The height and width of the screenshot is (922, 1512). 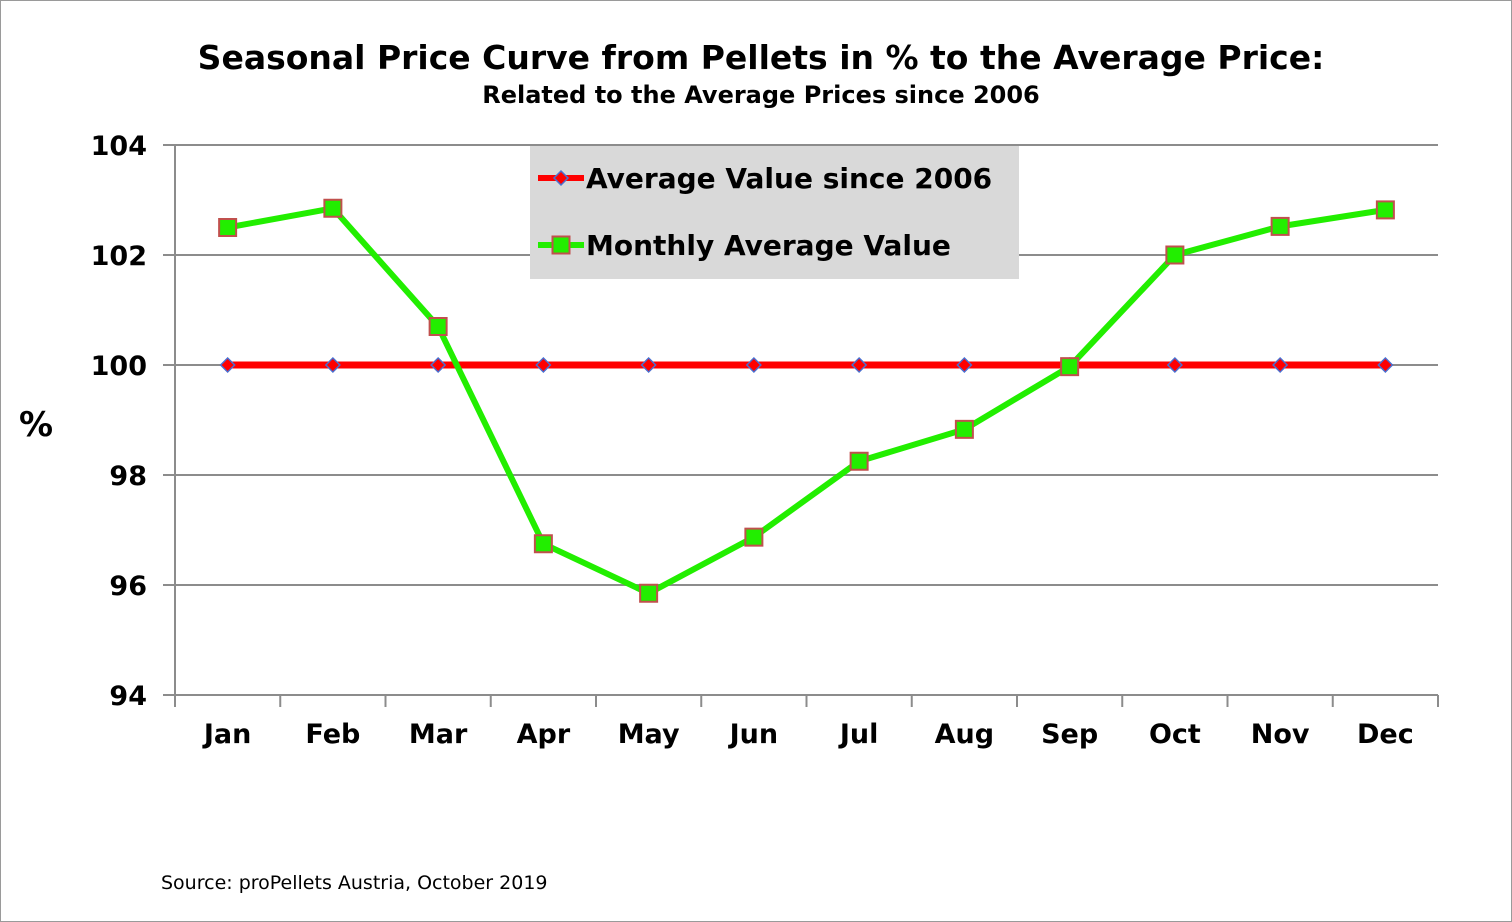 What do you see at coordinates (1070, 367) in the screenshot?
I see `point-monthly-sep` at bounding box center [1070, 367].